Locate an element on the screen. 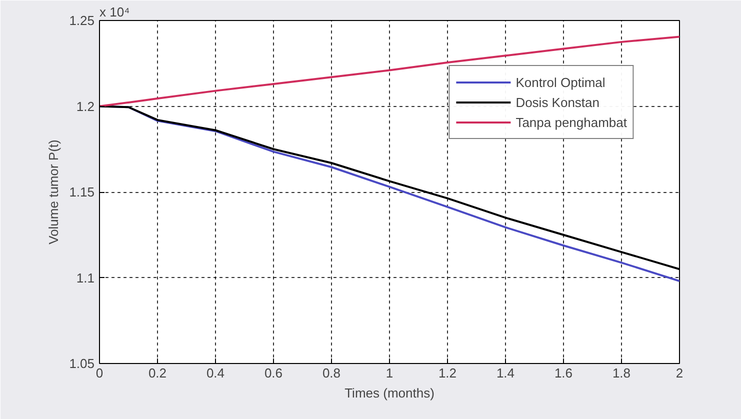  legend-label: Dosis Konstan is located at coordinates (558, 102).